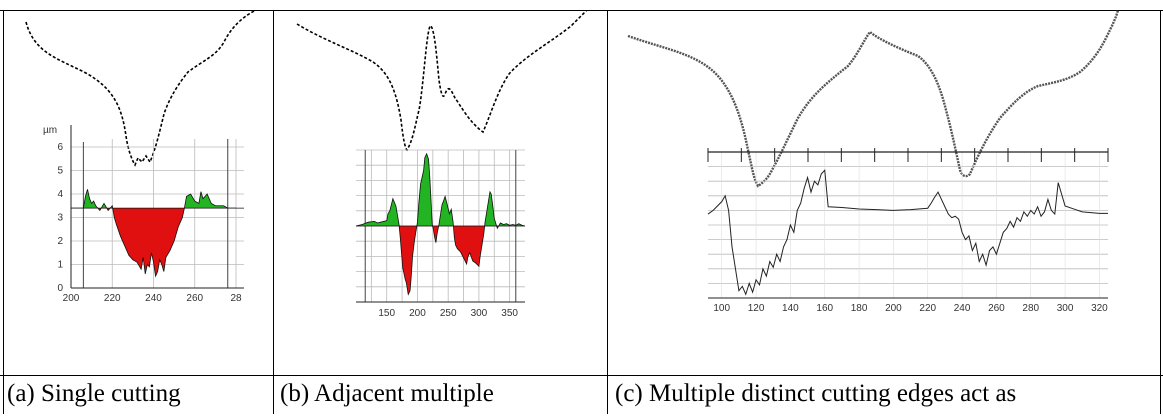 The width and height of the screenshot is (1163, 416). Describe the element at coordinates (996, 308) in the screenshot. I see `x-tick-label-c: 260` at that location.